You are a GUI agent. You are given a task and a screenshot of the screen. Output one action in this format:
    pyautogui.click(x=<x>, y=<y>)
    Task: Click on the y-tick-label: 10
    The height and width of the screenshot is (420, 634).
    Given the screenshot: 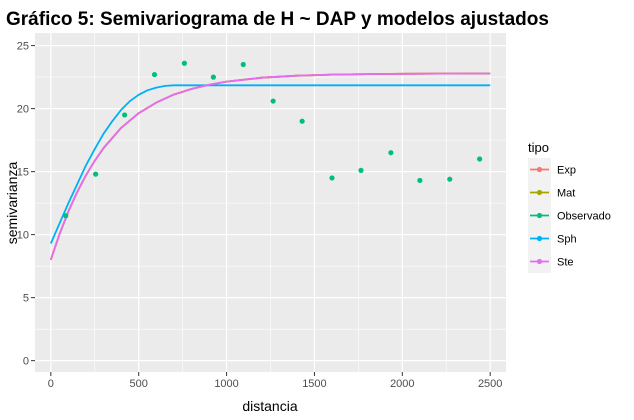 What is the action you would take?
    pyautogui.click(x=23, y=236)
    